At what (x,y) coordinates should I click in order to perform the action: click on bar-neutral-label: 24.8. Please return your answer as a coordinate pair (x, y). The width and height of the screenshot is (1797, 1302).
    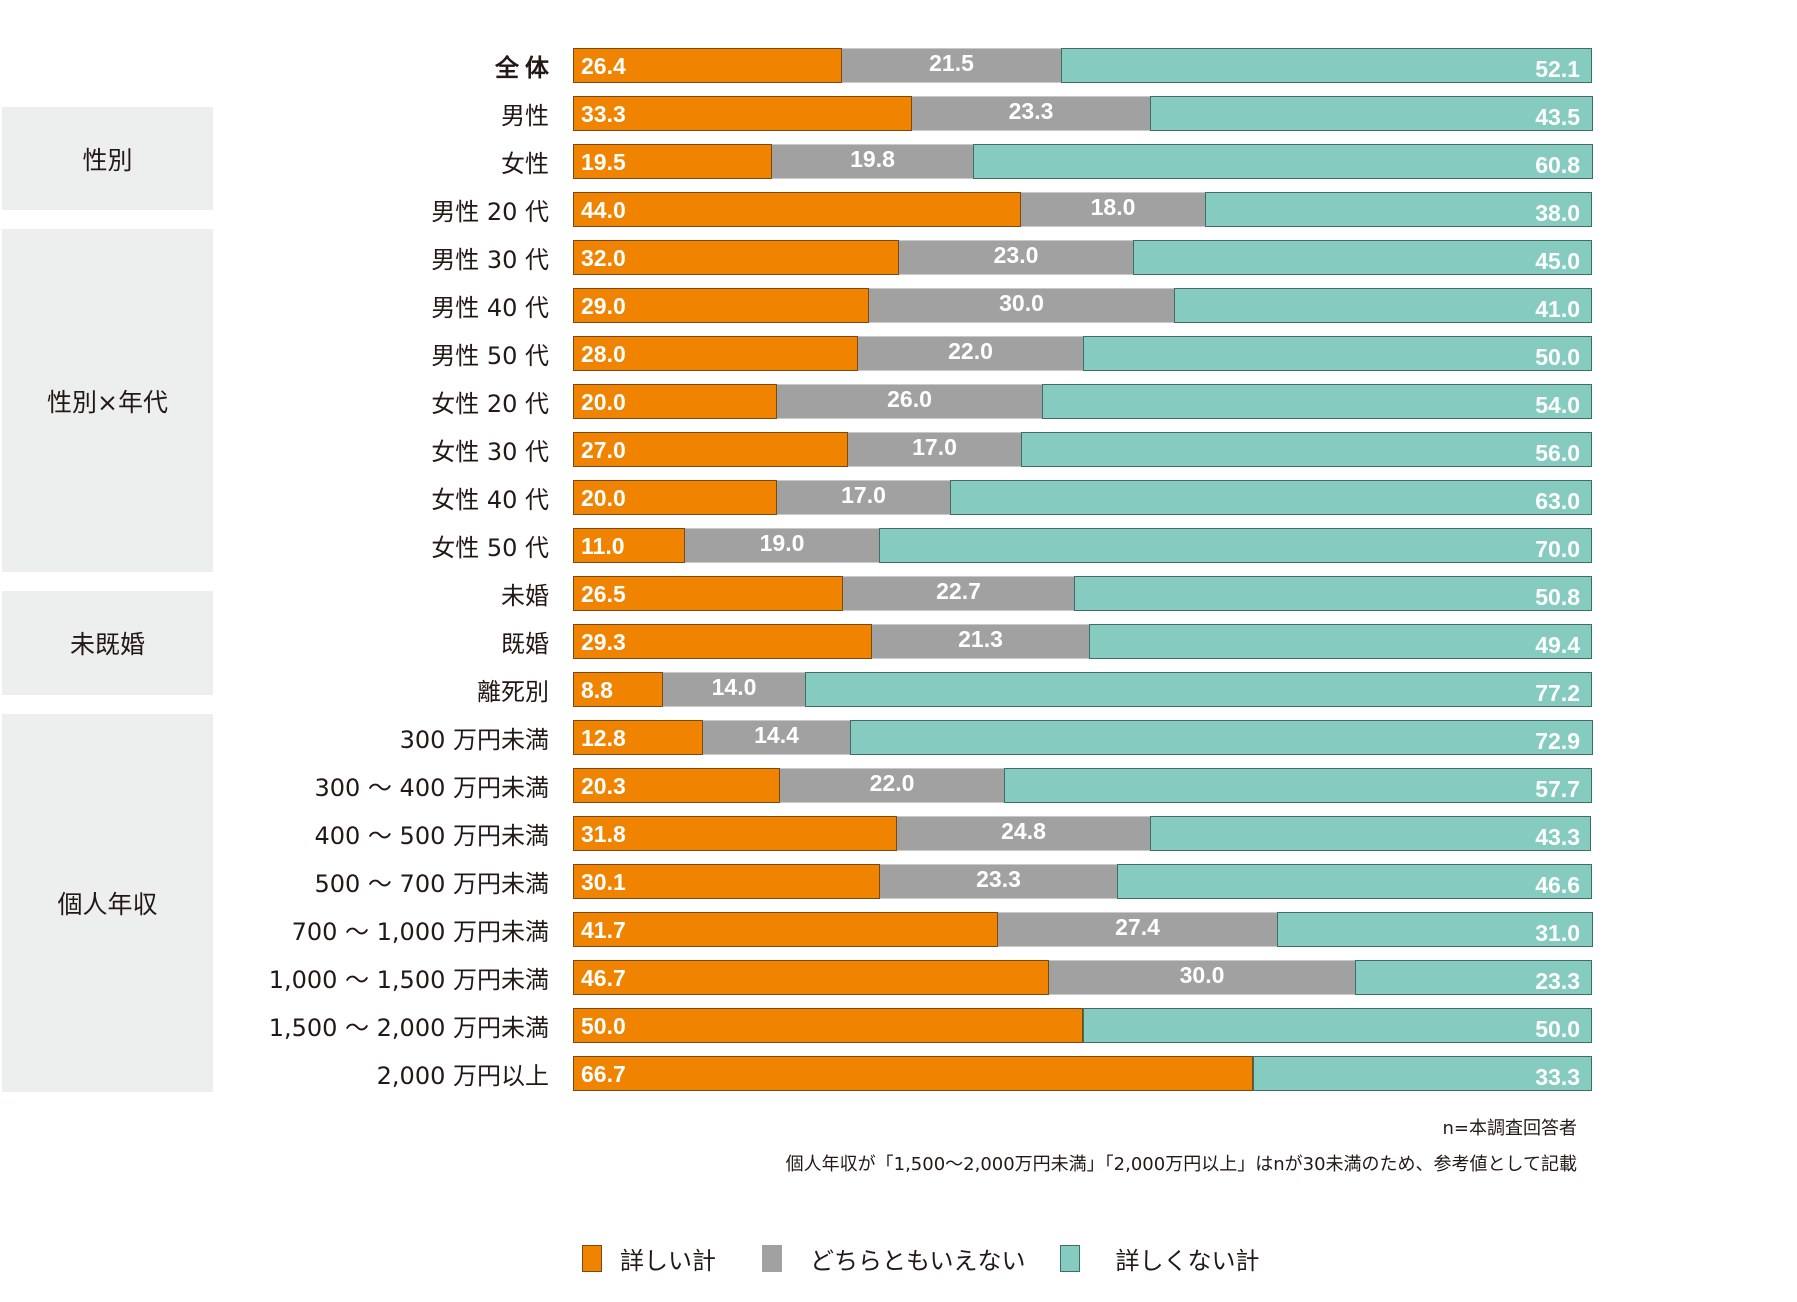
    Looking at the image, I should click on (1023, 831).